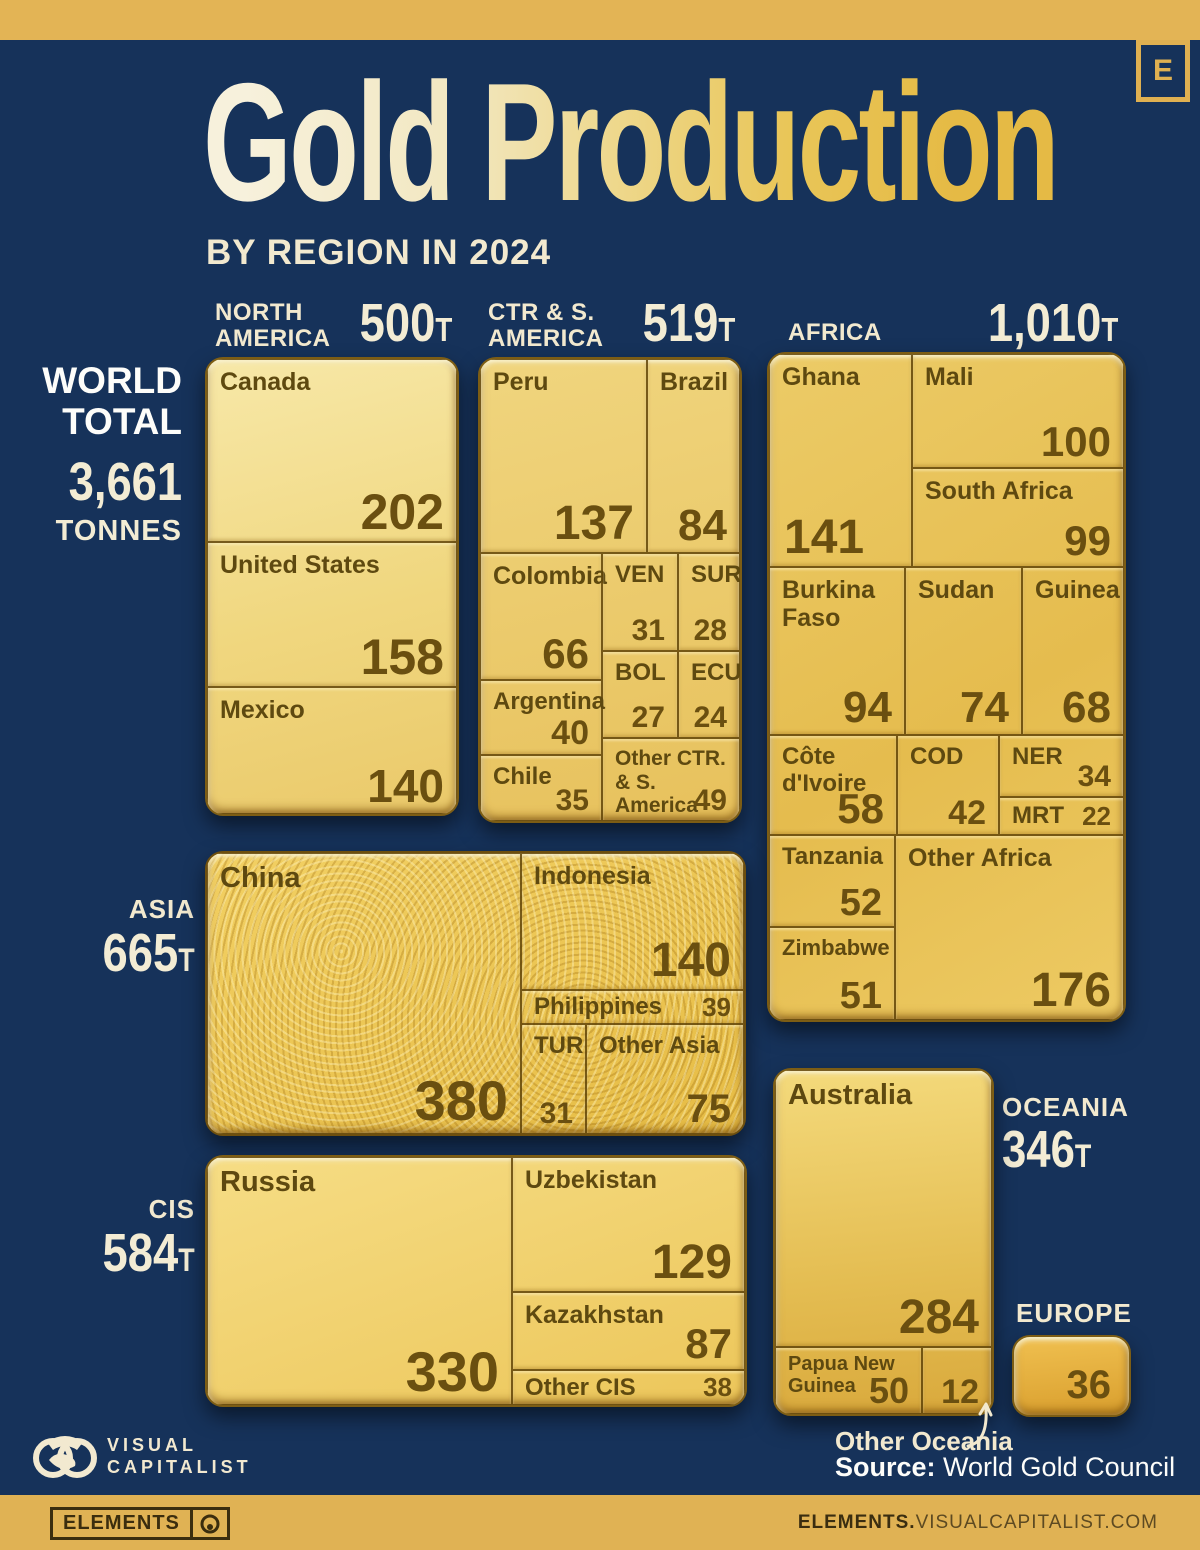  I want to click on country-value: 40, so click(570, 733).